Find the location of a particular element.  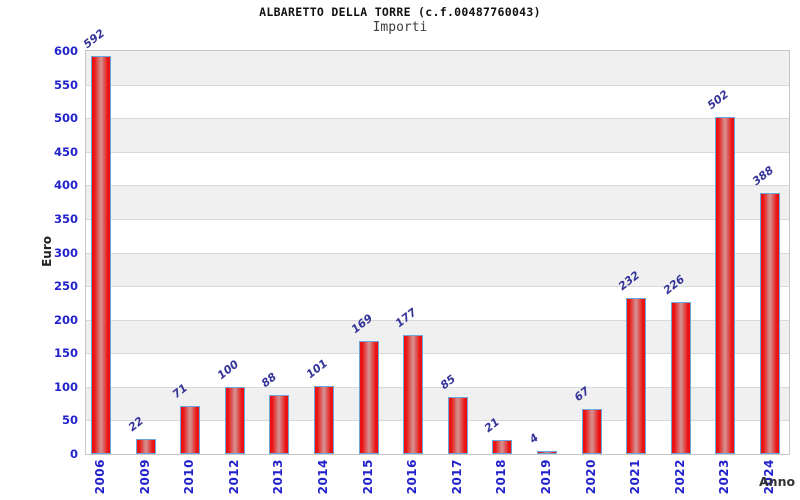

x-tick-label: 2016 is located at coordinates (412, 477).